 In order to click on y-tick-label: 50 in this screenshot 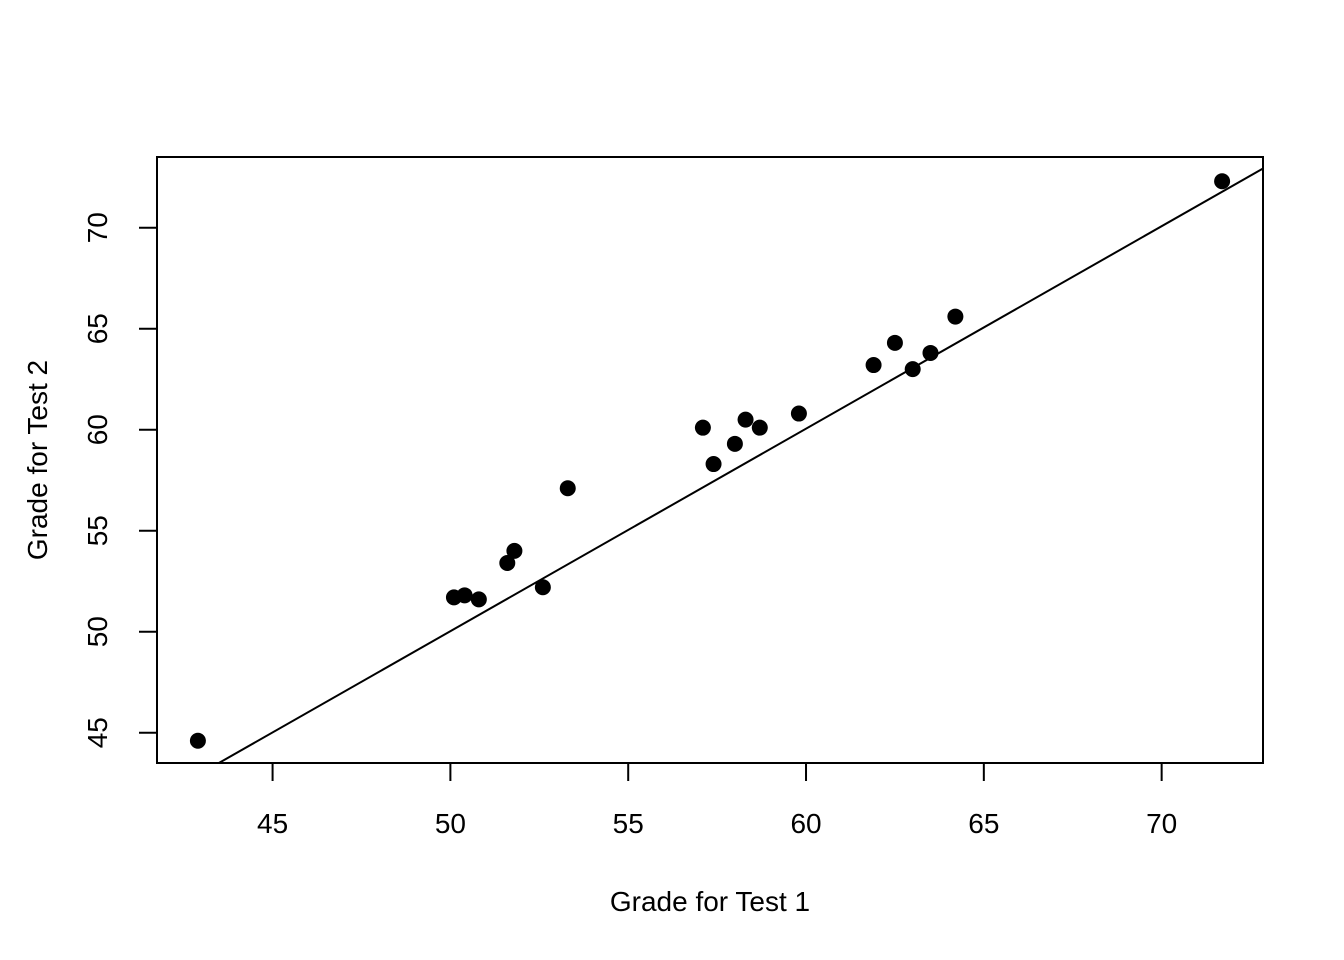, I will do `click(97, 631)`.